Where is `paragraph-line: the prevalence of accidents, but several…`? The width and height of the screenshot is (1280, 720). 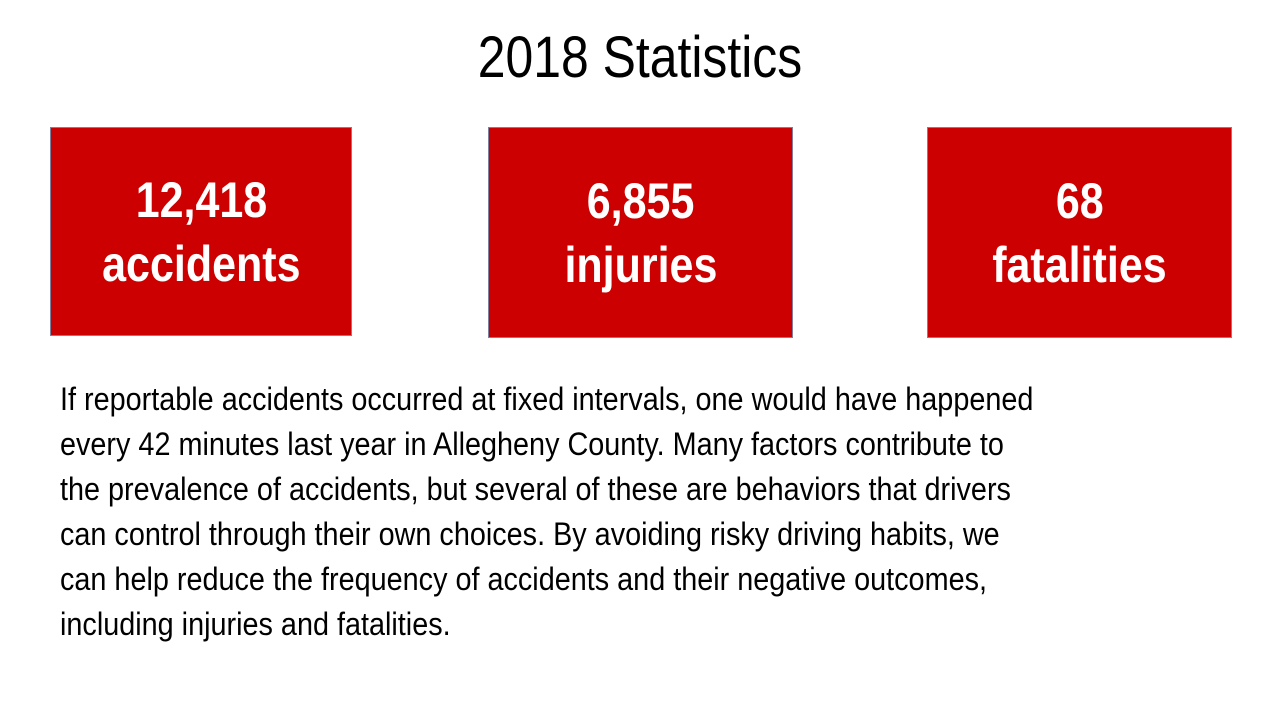
paragraph-line: the prevalence of accidents, but several… is located at coordinates (535, 489).